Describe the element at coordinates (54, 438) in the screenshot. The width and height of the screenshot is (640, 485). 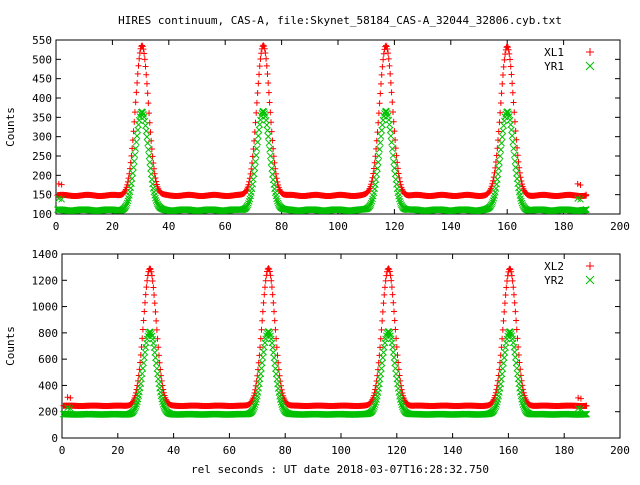
I see `y-tick-label: 0` at that location.